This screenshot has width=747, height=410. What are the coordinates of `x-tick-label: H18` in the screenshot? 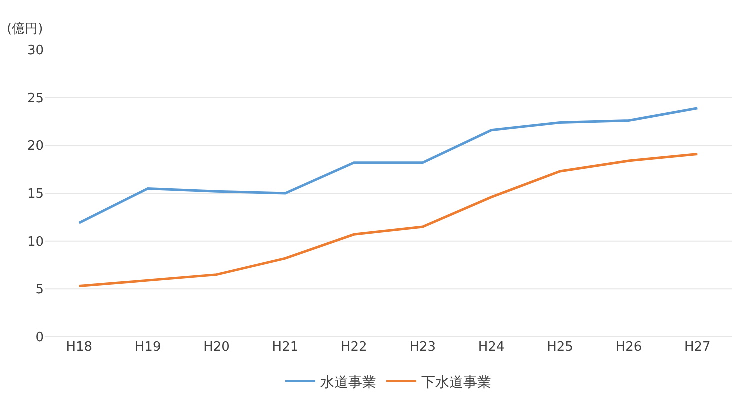 It's located at (79, 347).